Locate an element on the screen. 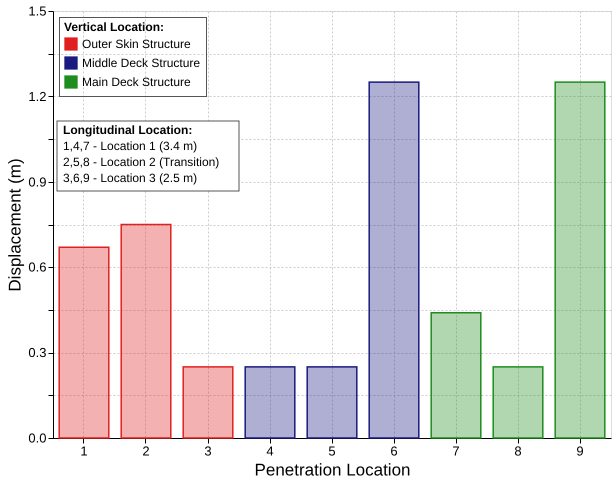 This screenshot has height=483, width=616. annotation: 2,5,8 - Location 2 (Transition) is located at coordinates (141, 162).